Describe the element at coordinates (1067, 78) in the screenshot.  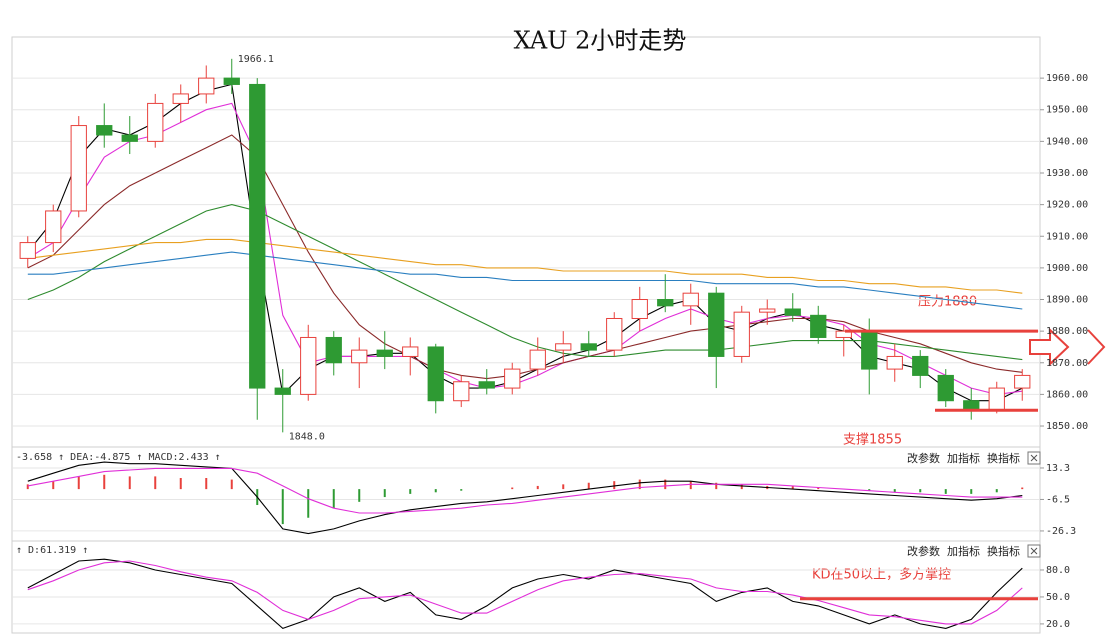
I see `y-tick-label: 1960.00` at that location.